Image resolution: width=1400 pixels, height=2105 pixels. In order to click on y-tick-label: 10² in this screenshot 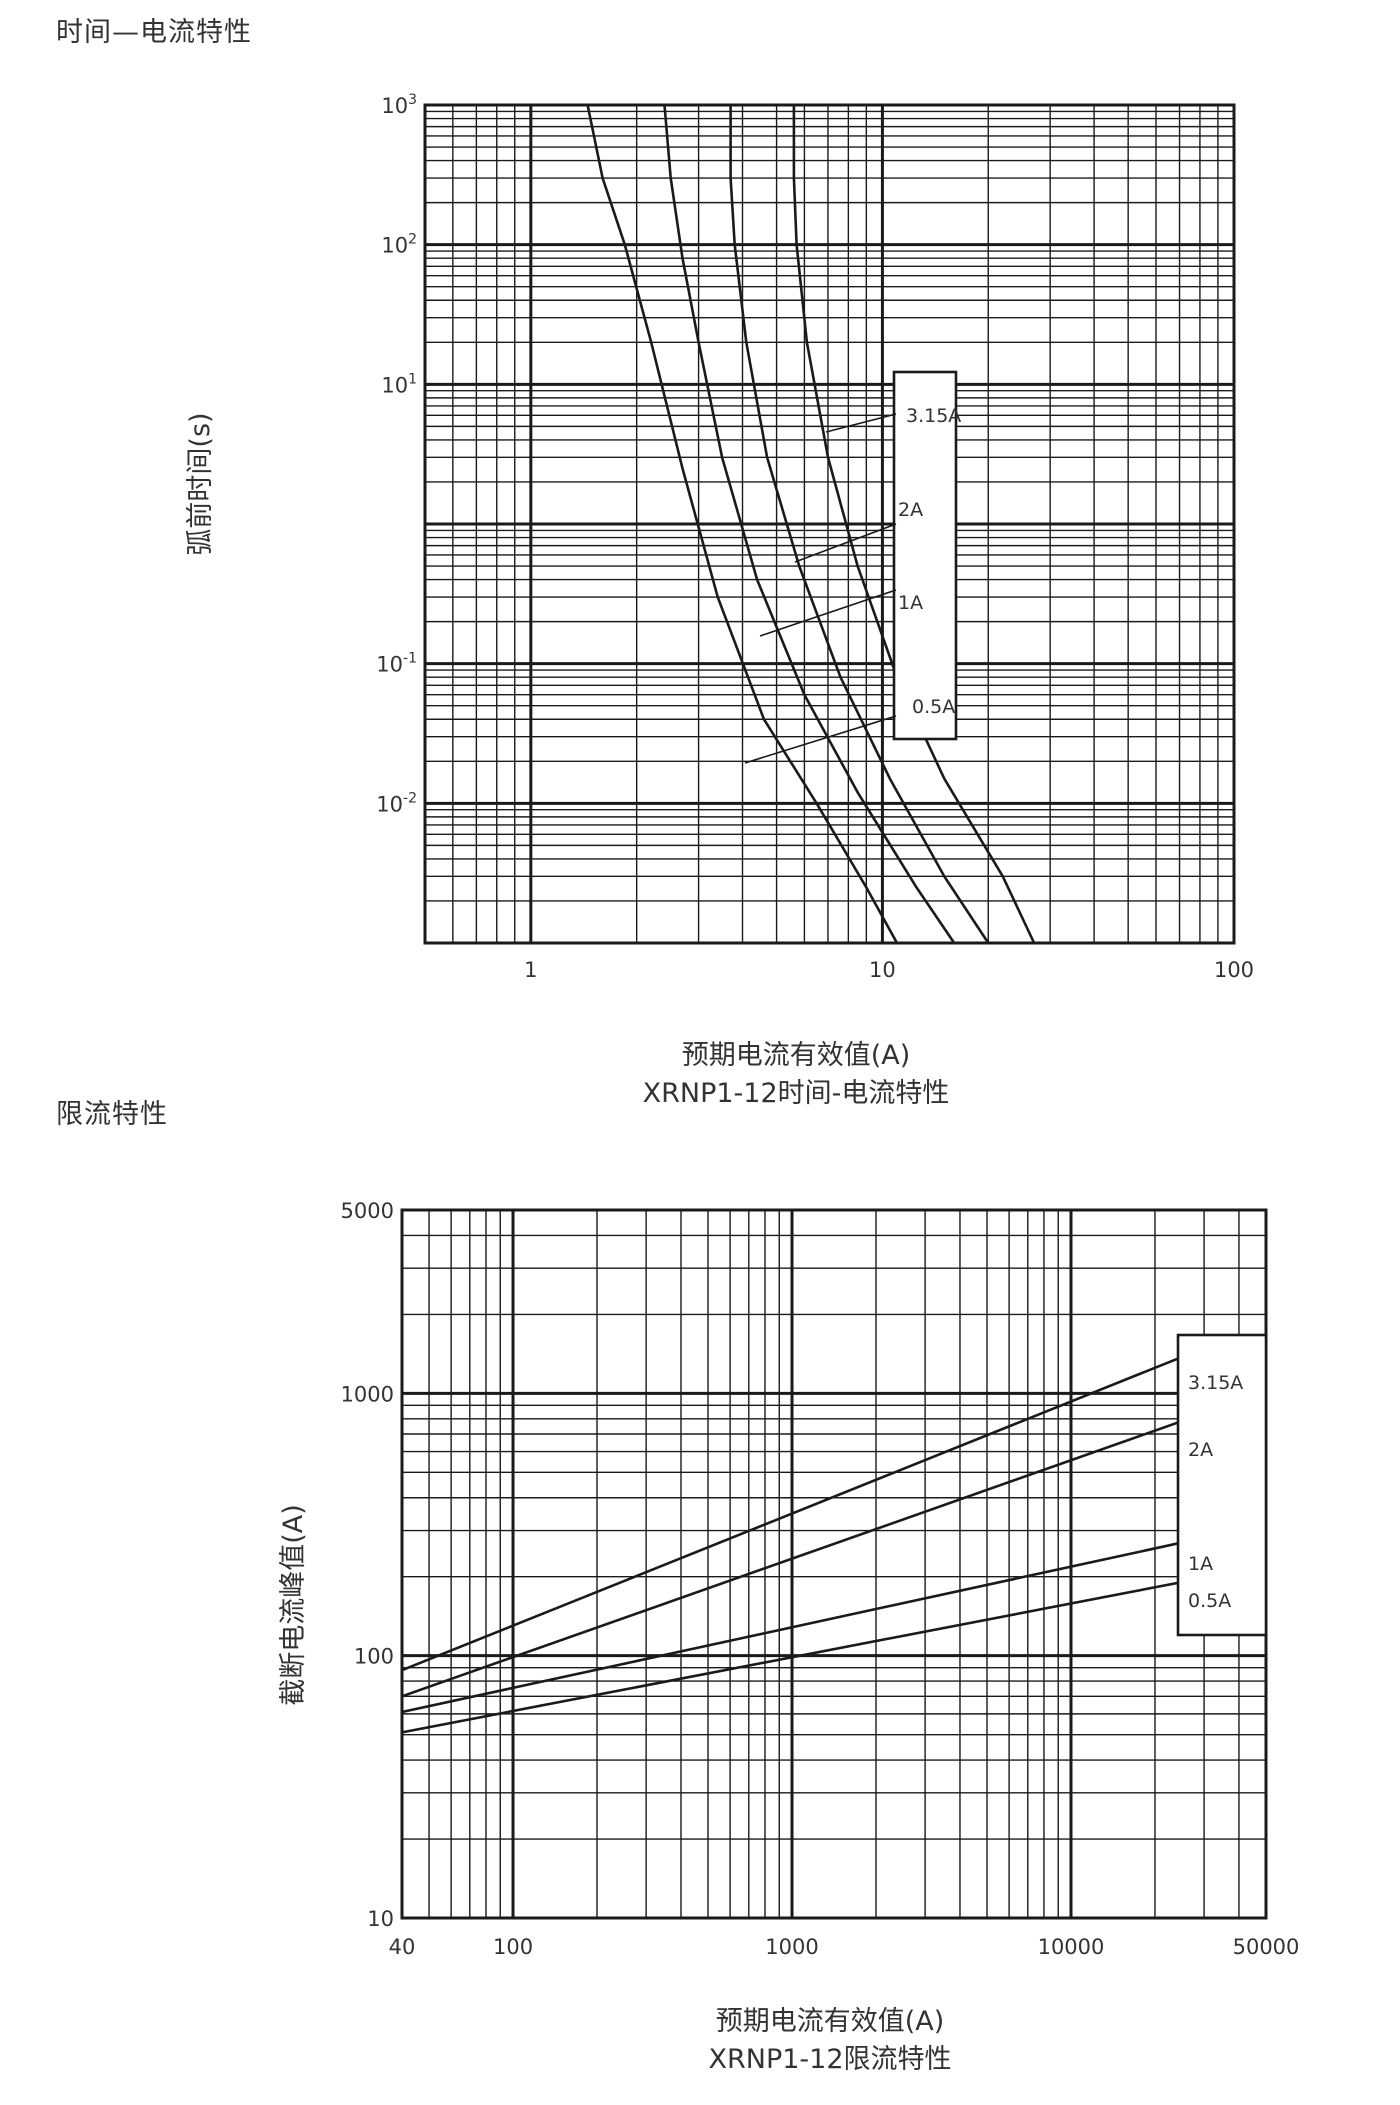, I will do `click(399, 245)`.